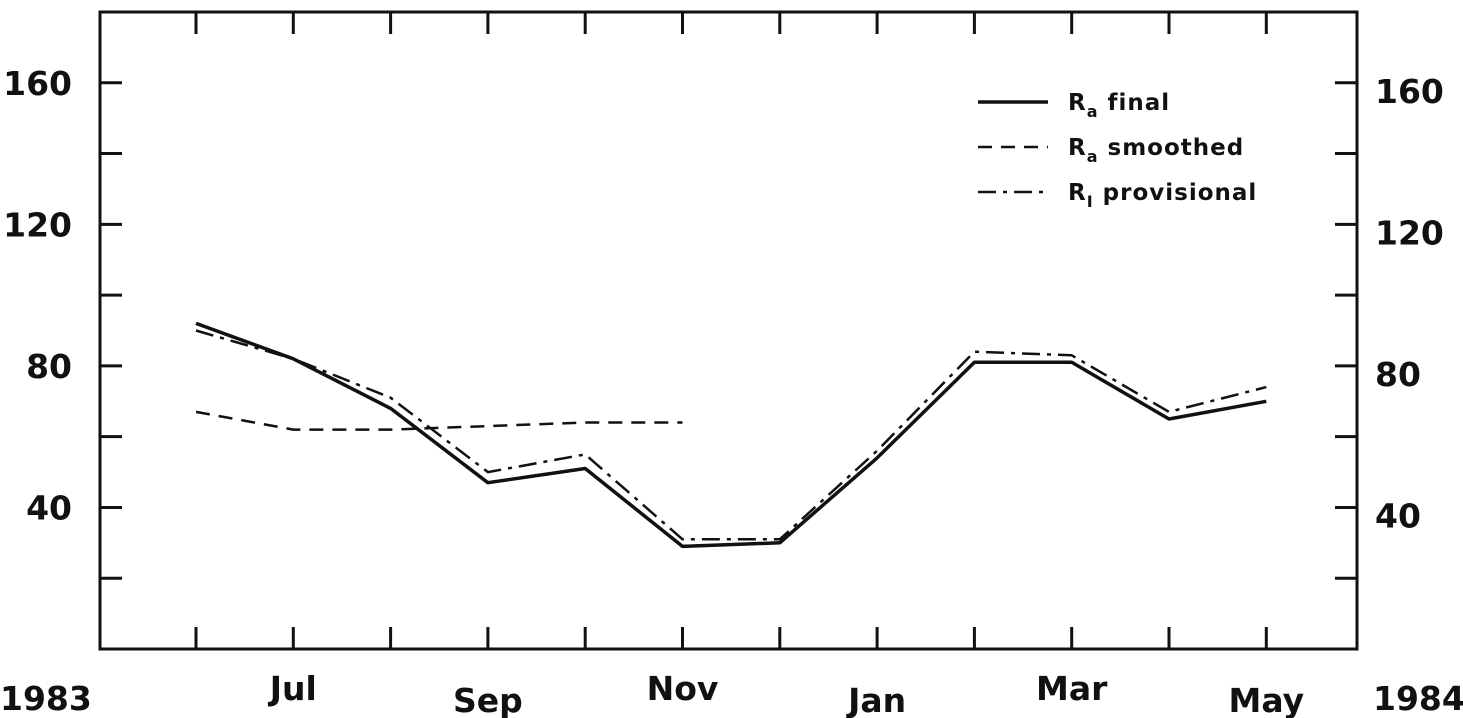 The height and width of the screenshot is (718, 1463). Describe the element at coordinates (1266, 699) in the screenshot. I see `x-tick-label: May` at that location.